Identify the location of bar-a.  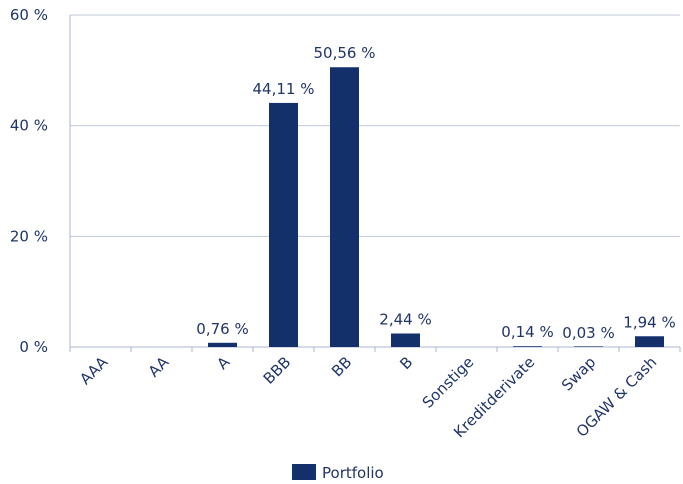
(222, 344).